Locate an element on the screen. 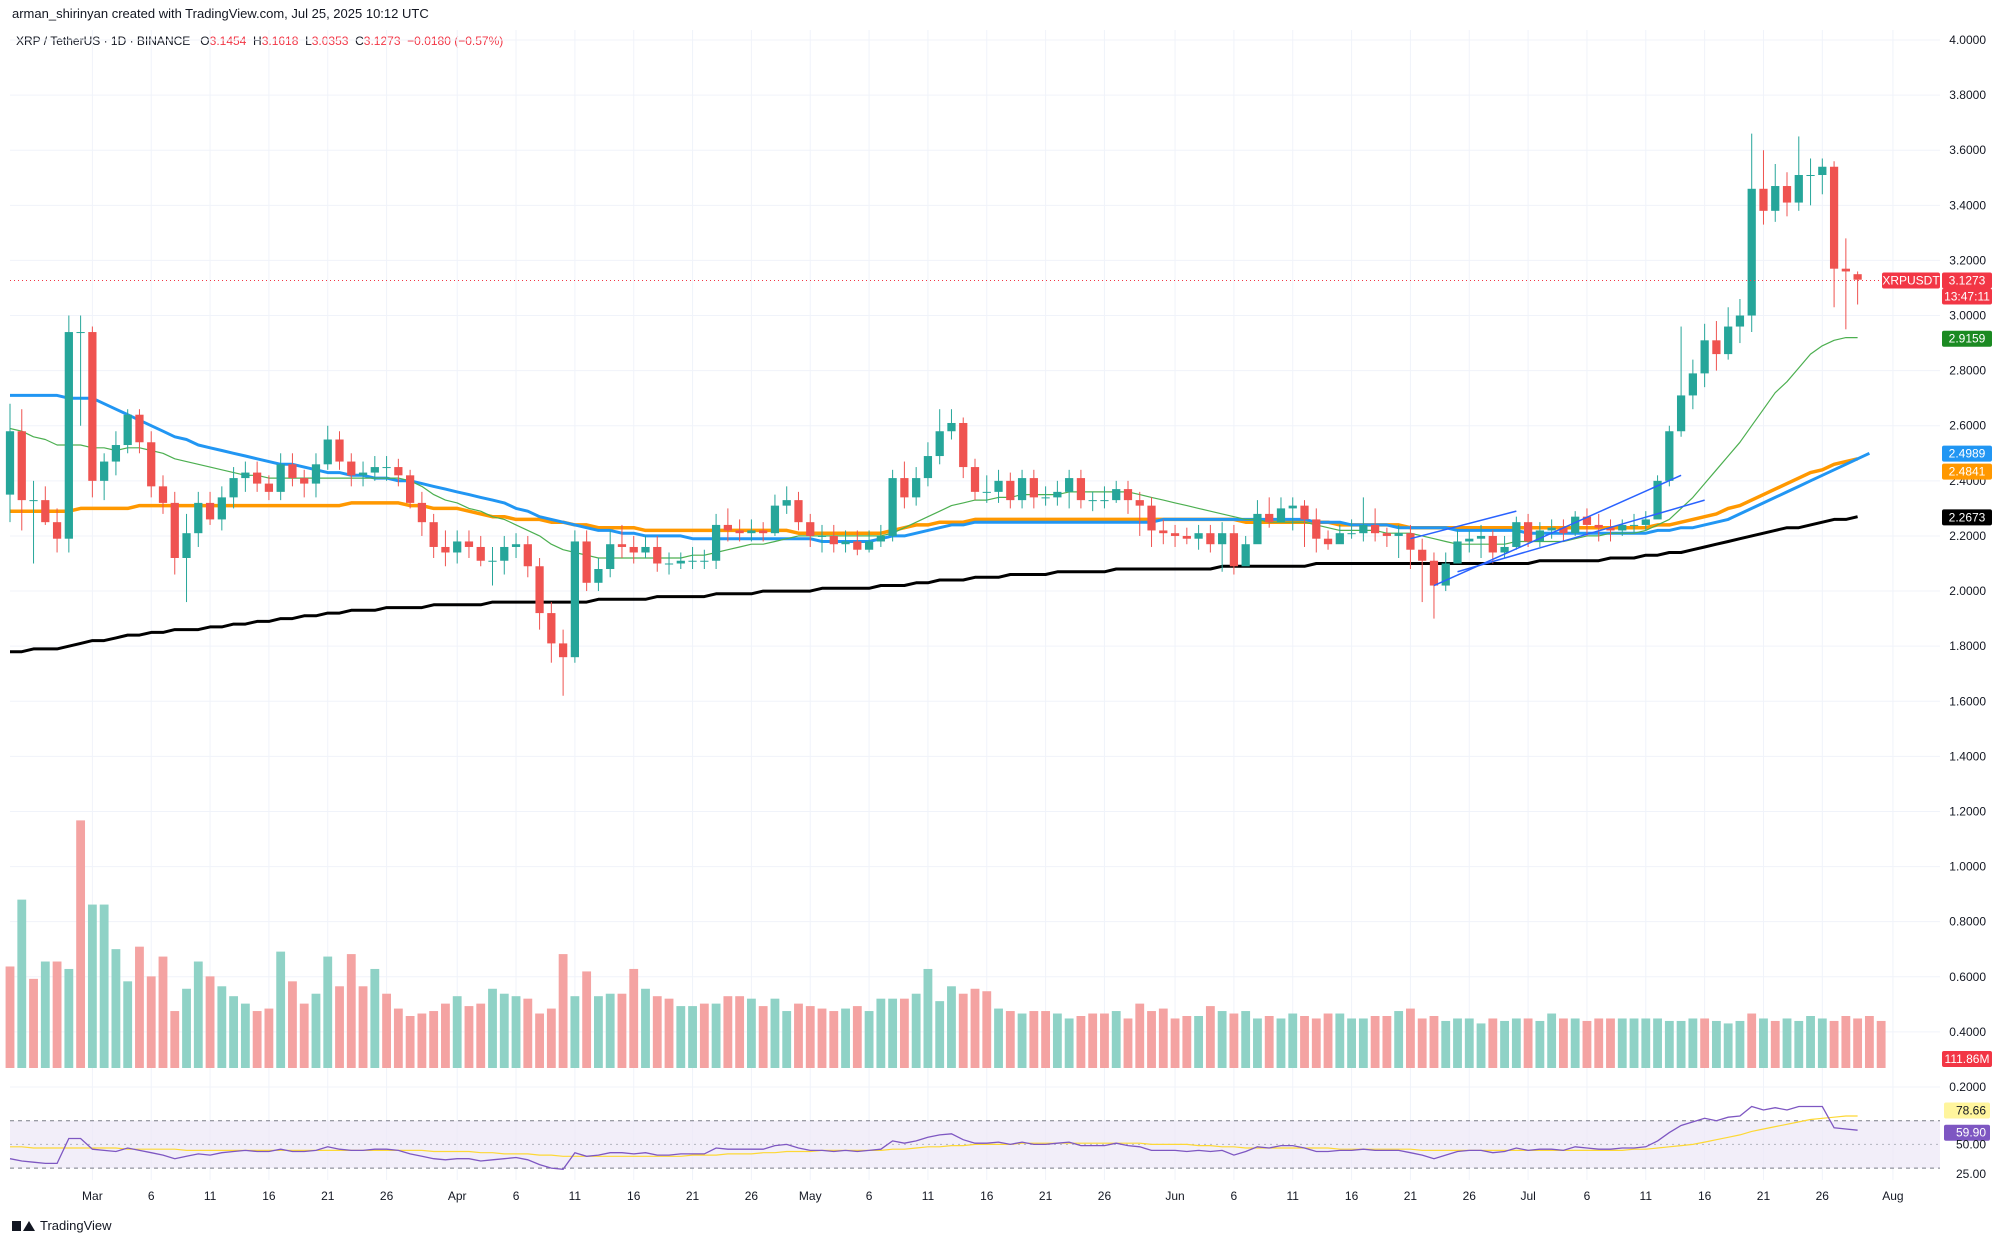 This screenshot has height=1244, width=2014. tradingview-brand: TradingView is located at coordinates (62, 1225).